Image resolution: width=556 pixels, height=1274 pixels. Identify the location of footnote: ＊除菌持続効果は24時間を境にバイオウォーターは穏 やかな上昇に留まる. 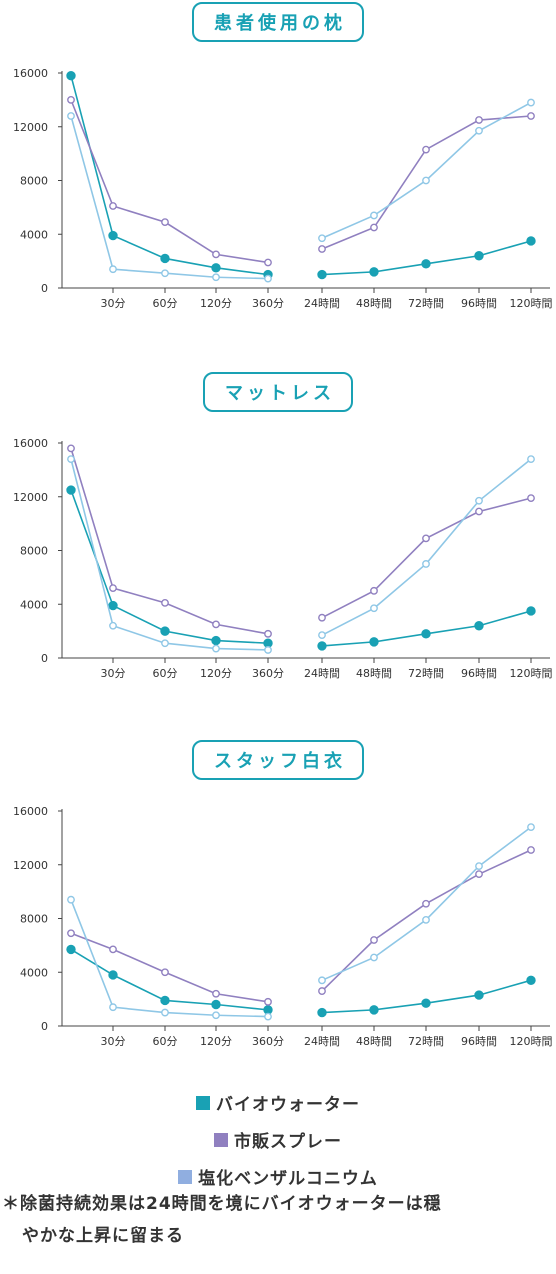
(277, 1220).